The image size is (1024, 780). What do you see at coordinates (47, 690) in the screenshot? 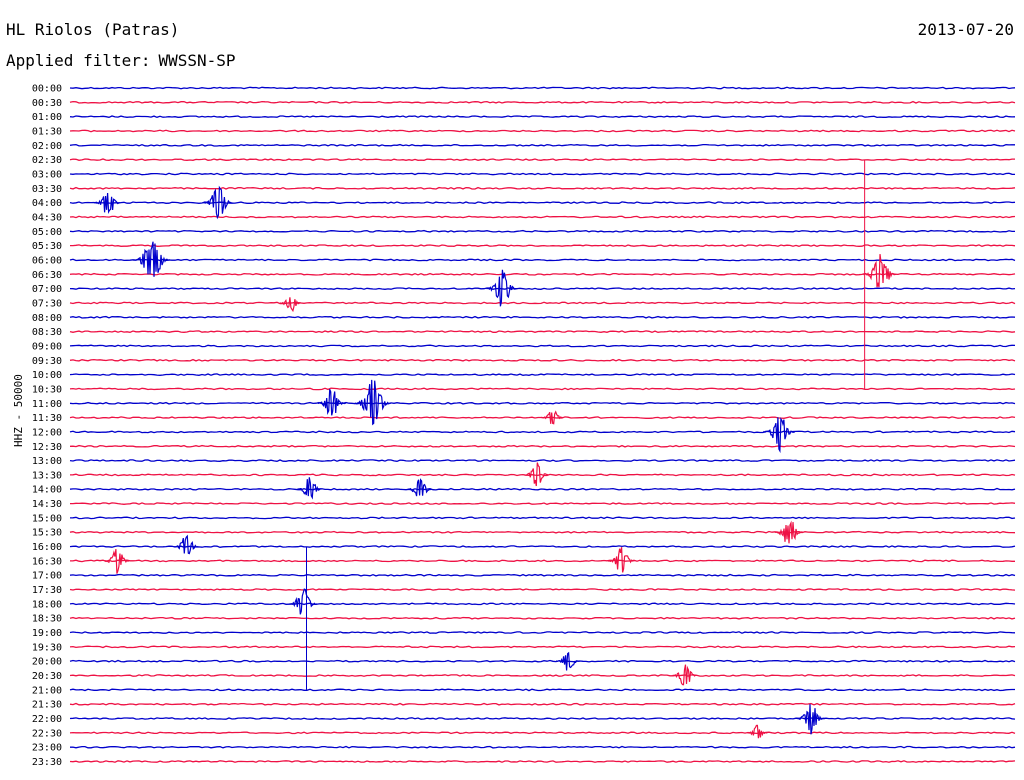
I see `time-row-label: 21:00` at bounding box center [47, 690].